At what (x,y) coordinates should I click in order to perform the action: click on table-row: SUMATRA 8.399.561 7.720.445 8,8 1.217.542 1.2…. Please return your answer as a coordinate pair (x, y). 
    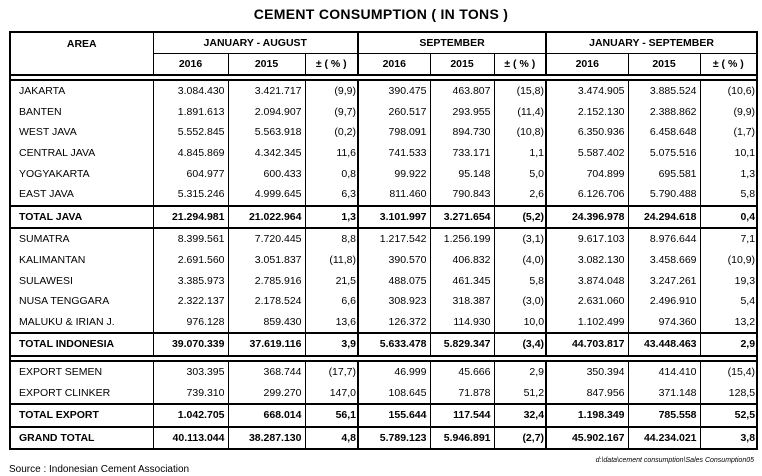
    Looking at the image, I should click on (383, 239).